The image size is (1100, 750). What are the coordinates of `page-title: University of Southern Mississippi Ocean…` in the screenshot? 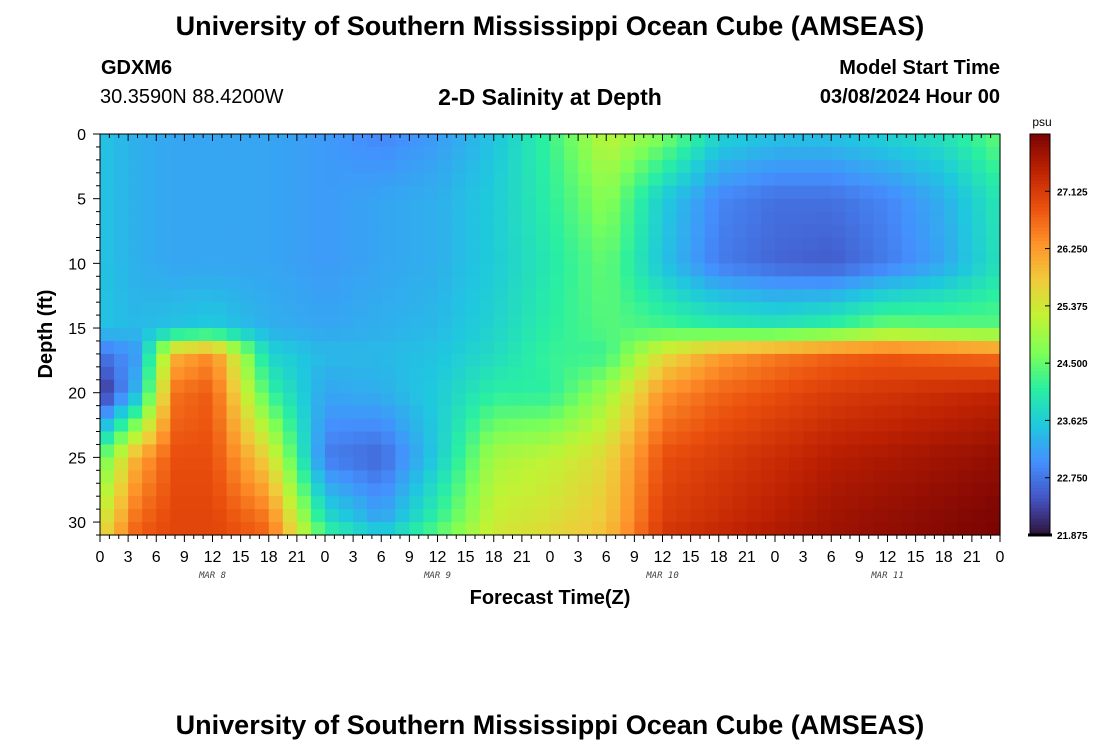 It's located at (550, 26).